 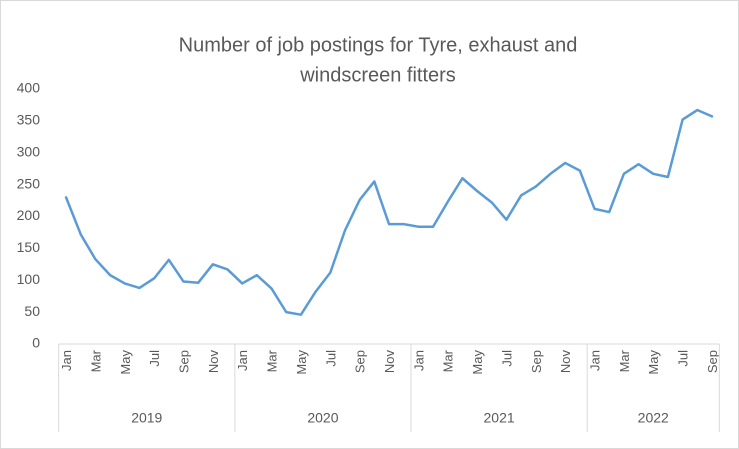 What do you see at coordinates (29, 151) in the screenshot?
I see `y-tick-label: 300` at bounding box center [29, 151].